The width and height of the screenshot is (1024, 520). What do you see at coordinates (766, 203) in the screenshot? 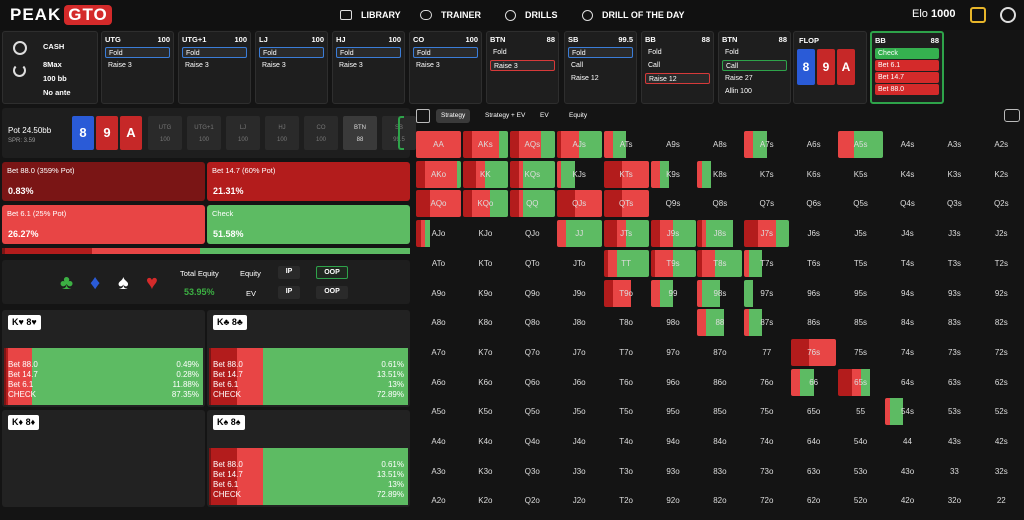
I see `hand-cell: Q7s` at bounding box center [766, 203].